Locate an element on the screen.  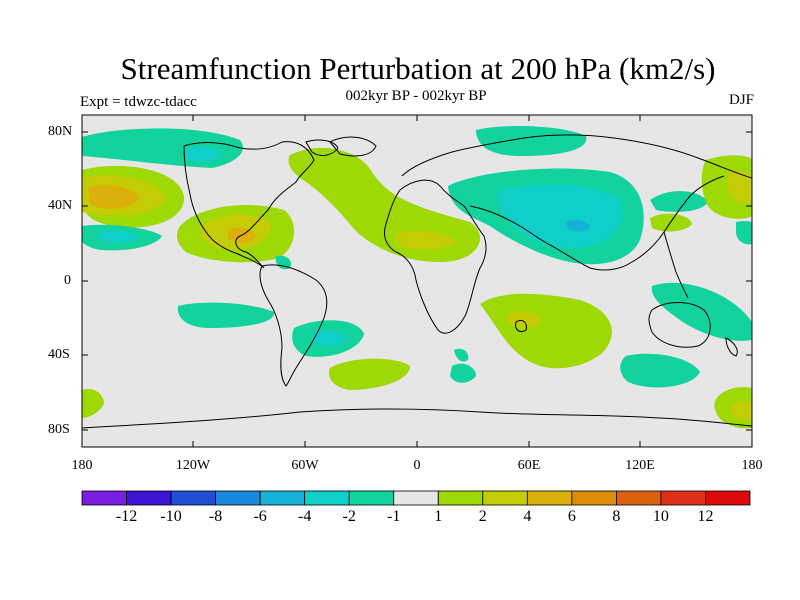
colorbar-label: -12 is located at coordinates (126, 516).